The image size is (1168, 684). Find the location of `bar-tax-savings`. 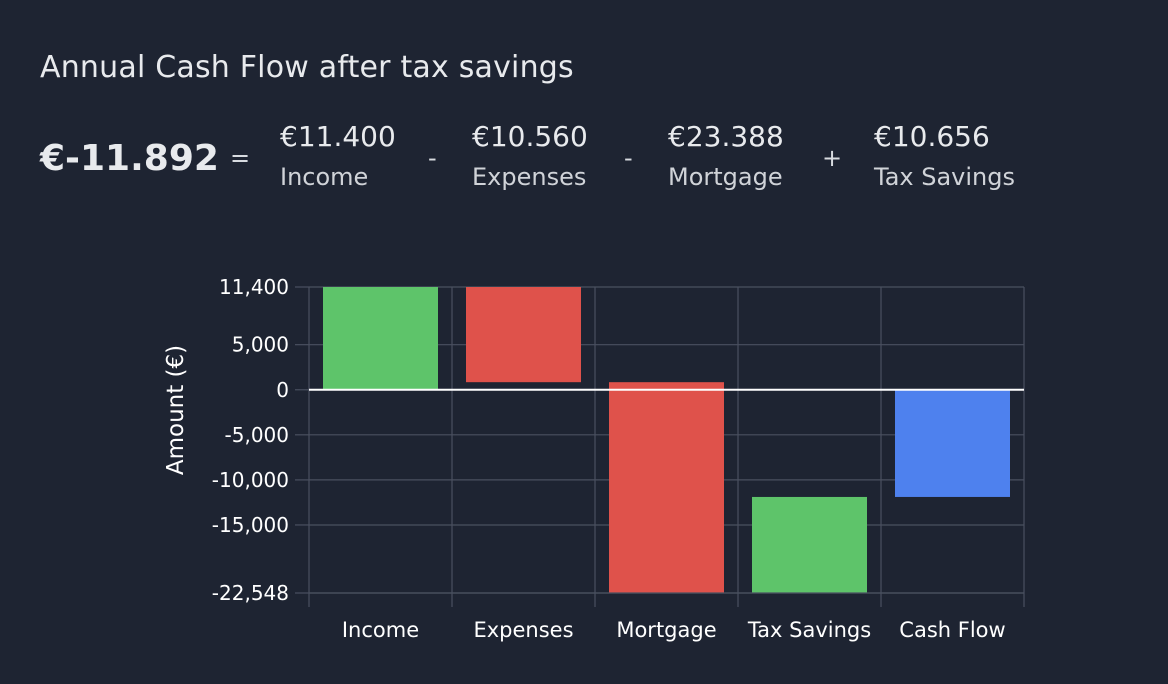

bar-tax-savings is located at coordinates (809, 544).